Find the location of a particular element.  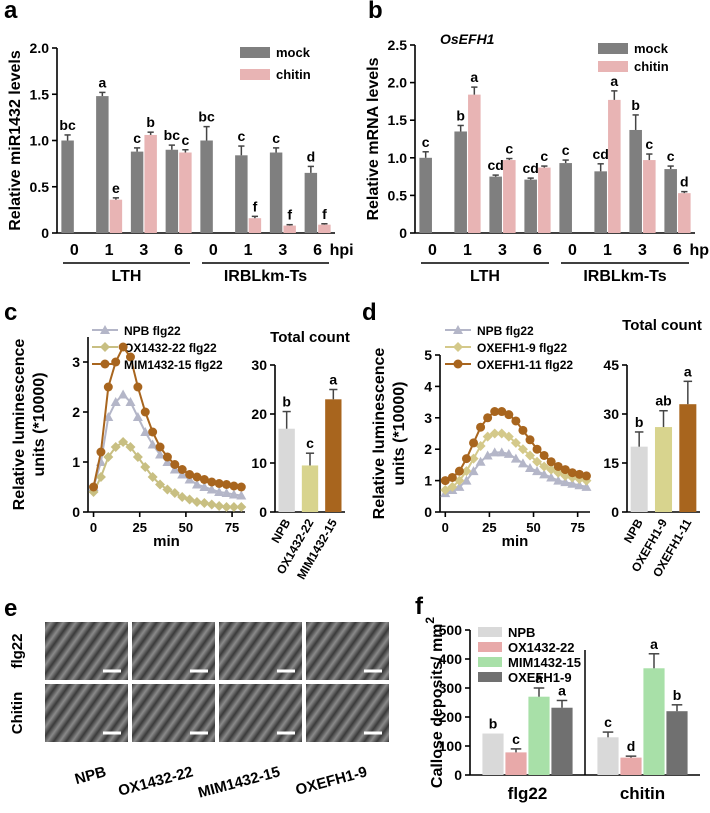

x-tick-label: flg22 is located at coordinates (528, 793).